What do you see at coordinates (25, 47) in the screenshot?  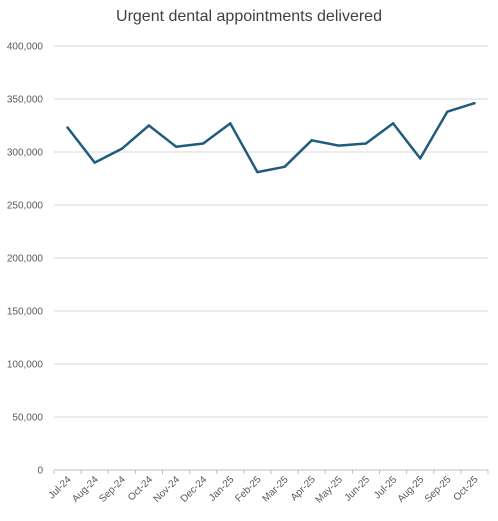 I see `y-tick-label: 400,000` at bounding box center [25, 47].